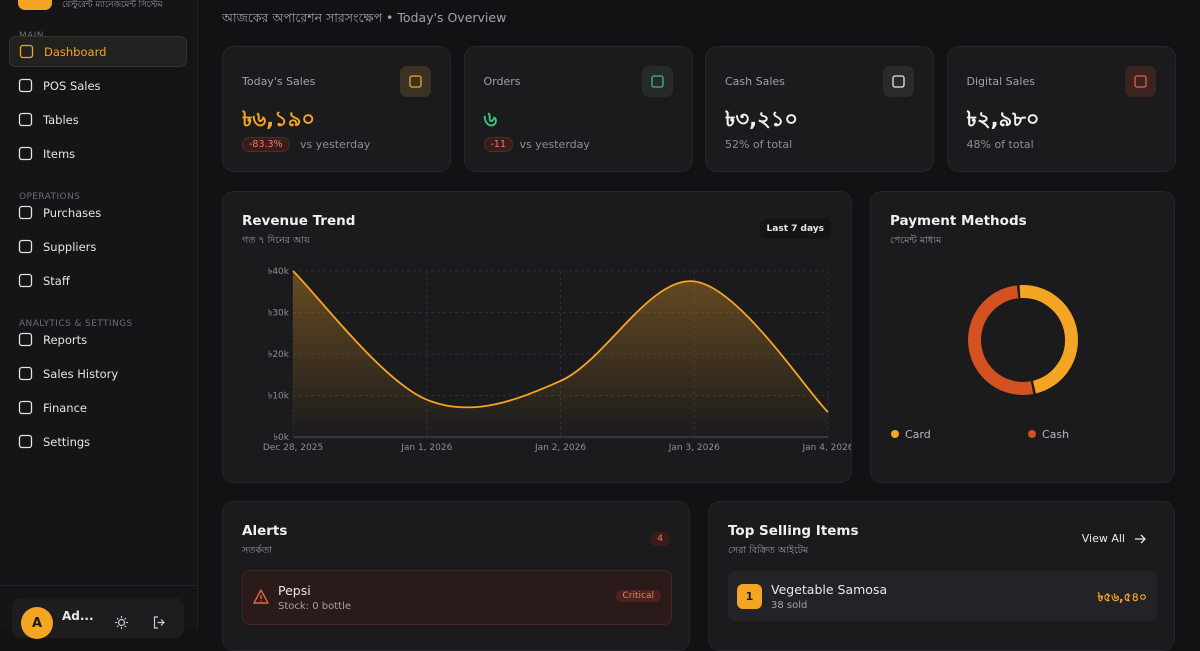 The height and width of the screenshot is (651, 1200). I want to click on payment-panel: Payment Methods পেমেন্ট মাধ্যম Card Cash, so click(1022, 337).